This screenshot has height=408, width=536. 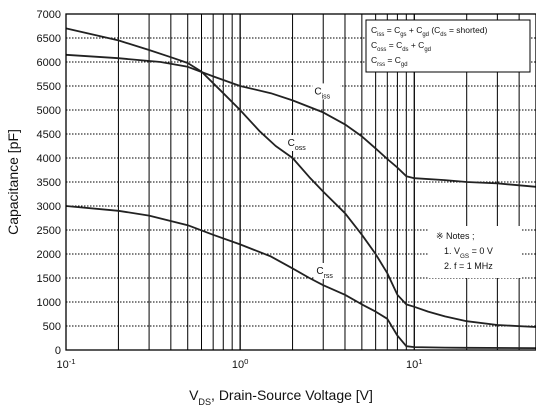 What do you see at coordinates (468, 266) in the screenshot?
I see `notes-item: 2. f = 1 MHz` at bounding box center [468, 266].